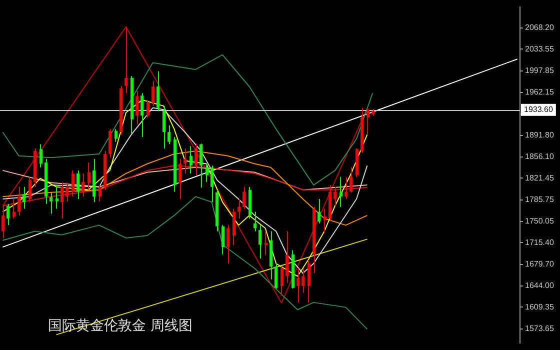 The width and height of the screenshot is (560, 350). I want to click on y-tick-label: 1750.05, so click(539, 221).